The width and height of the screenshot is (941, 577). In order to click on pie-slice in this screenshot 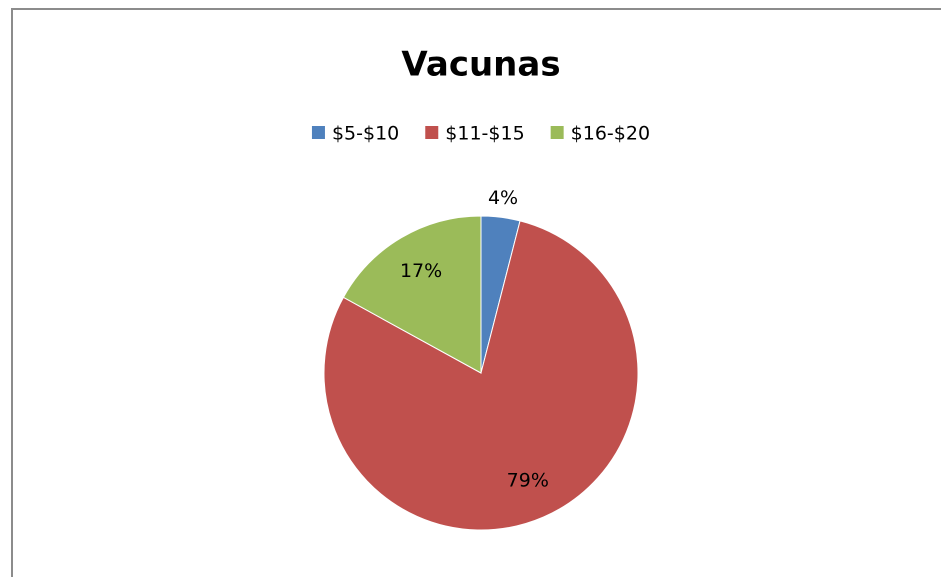, I will do `click(412, 294)`.